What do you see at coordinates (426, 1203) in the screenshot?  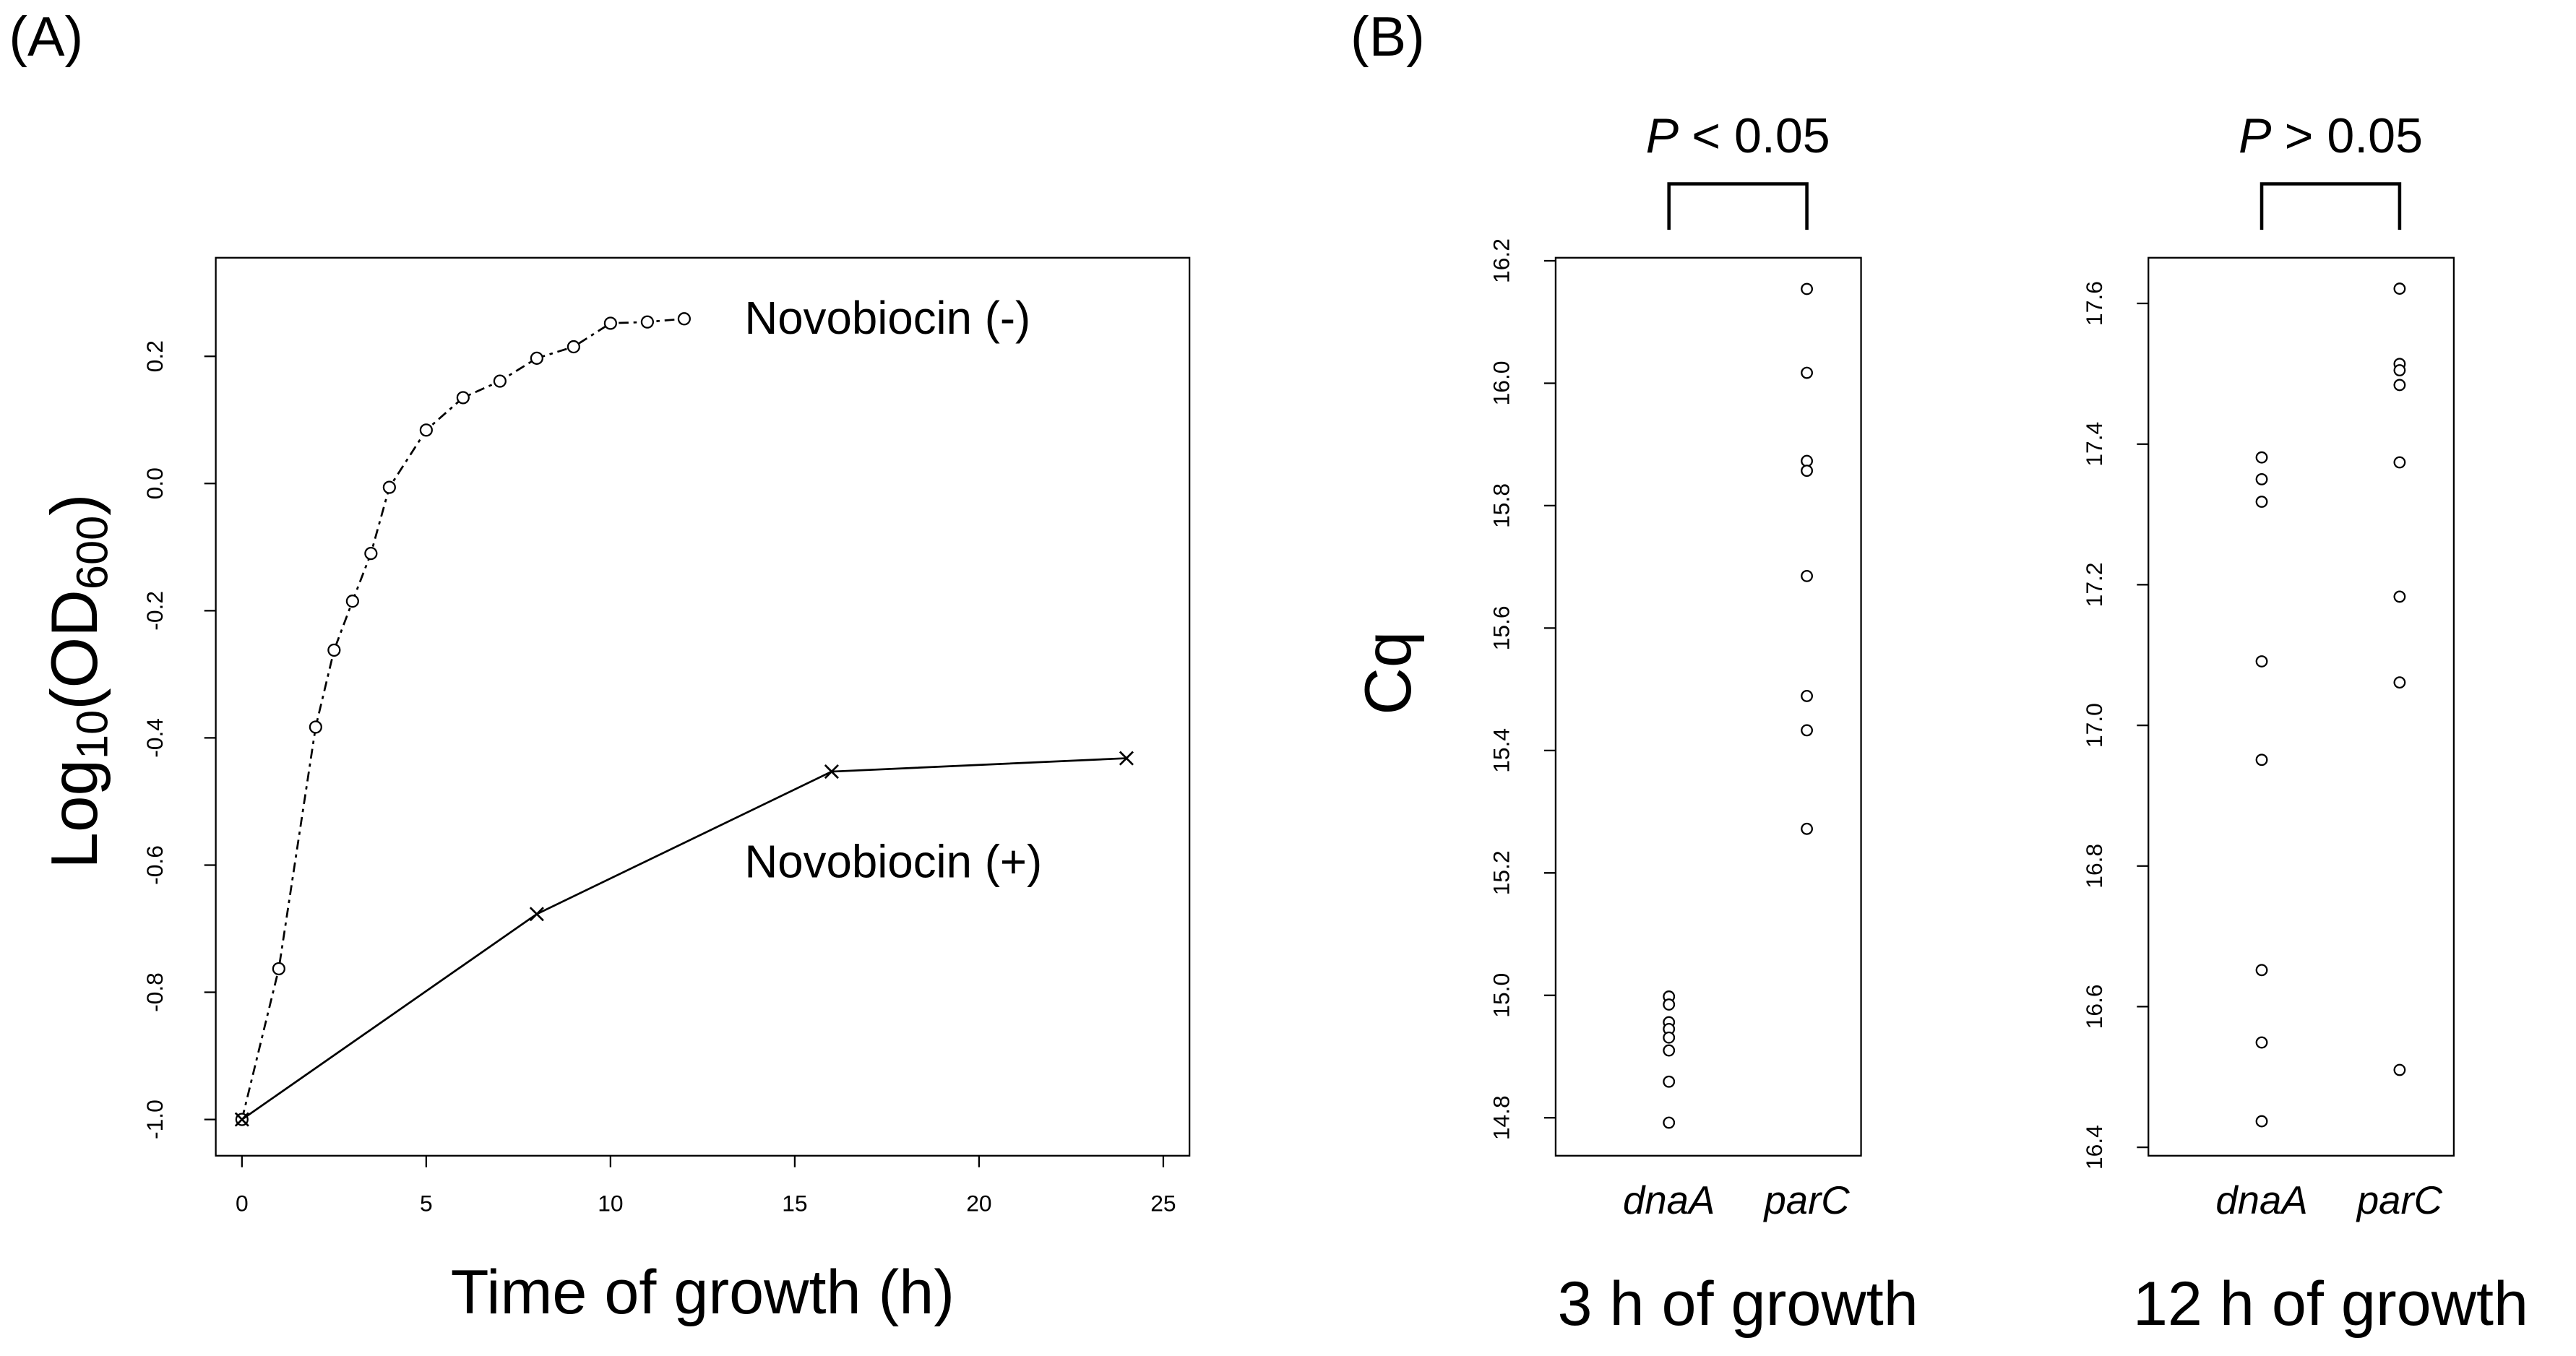 I see `x-tick-label: 5` at bounding box center [426, 1203].